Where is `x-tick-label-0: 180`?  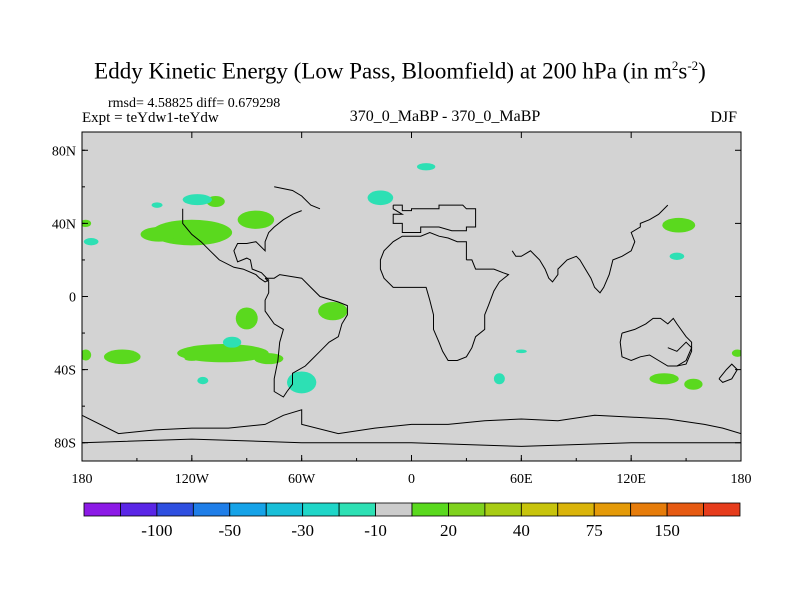
x-tick-label-0: 180 is located at coordinates (82, 479).